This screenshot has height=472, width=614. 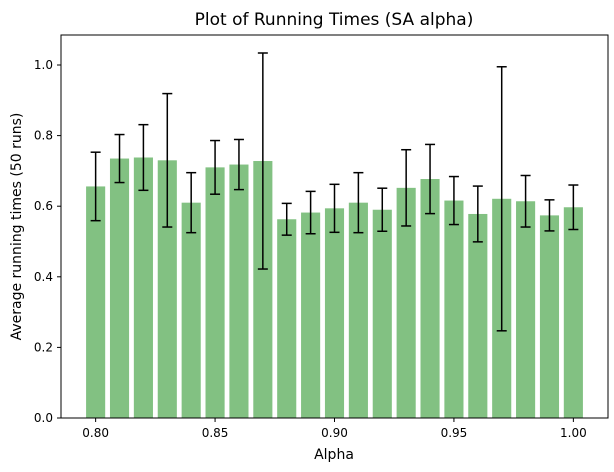 I want to click on x-axis: 0.80 0.85 0.90 0.95 1.00, so click(x=334, y=429).